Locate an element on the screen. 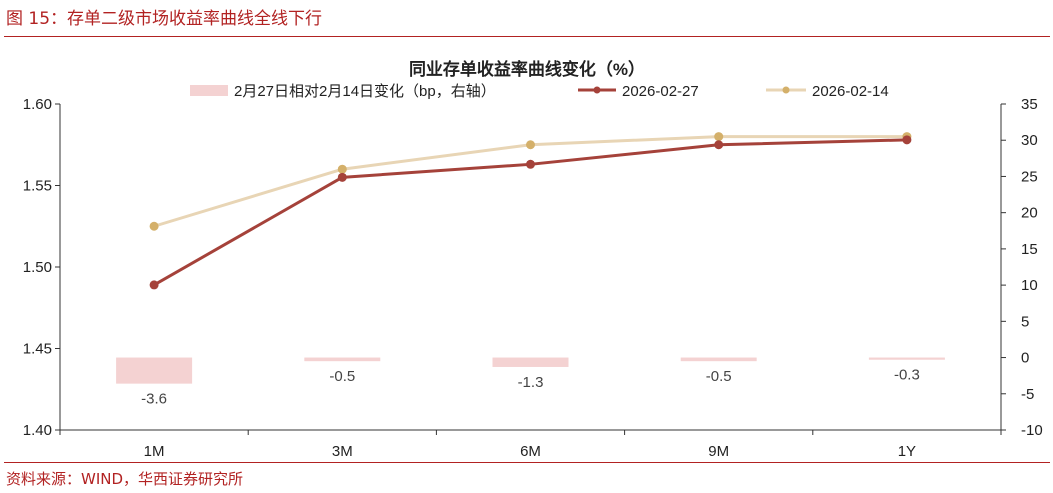 This screenshot has height=493, width=1053. source-note: 资料来源：WIND，华西证券研究所 is located at coordinates (125, 479).